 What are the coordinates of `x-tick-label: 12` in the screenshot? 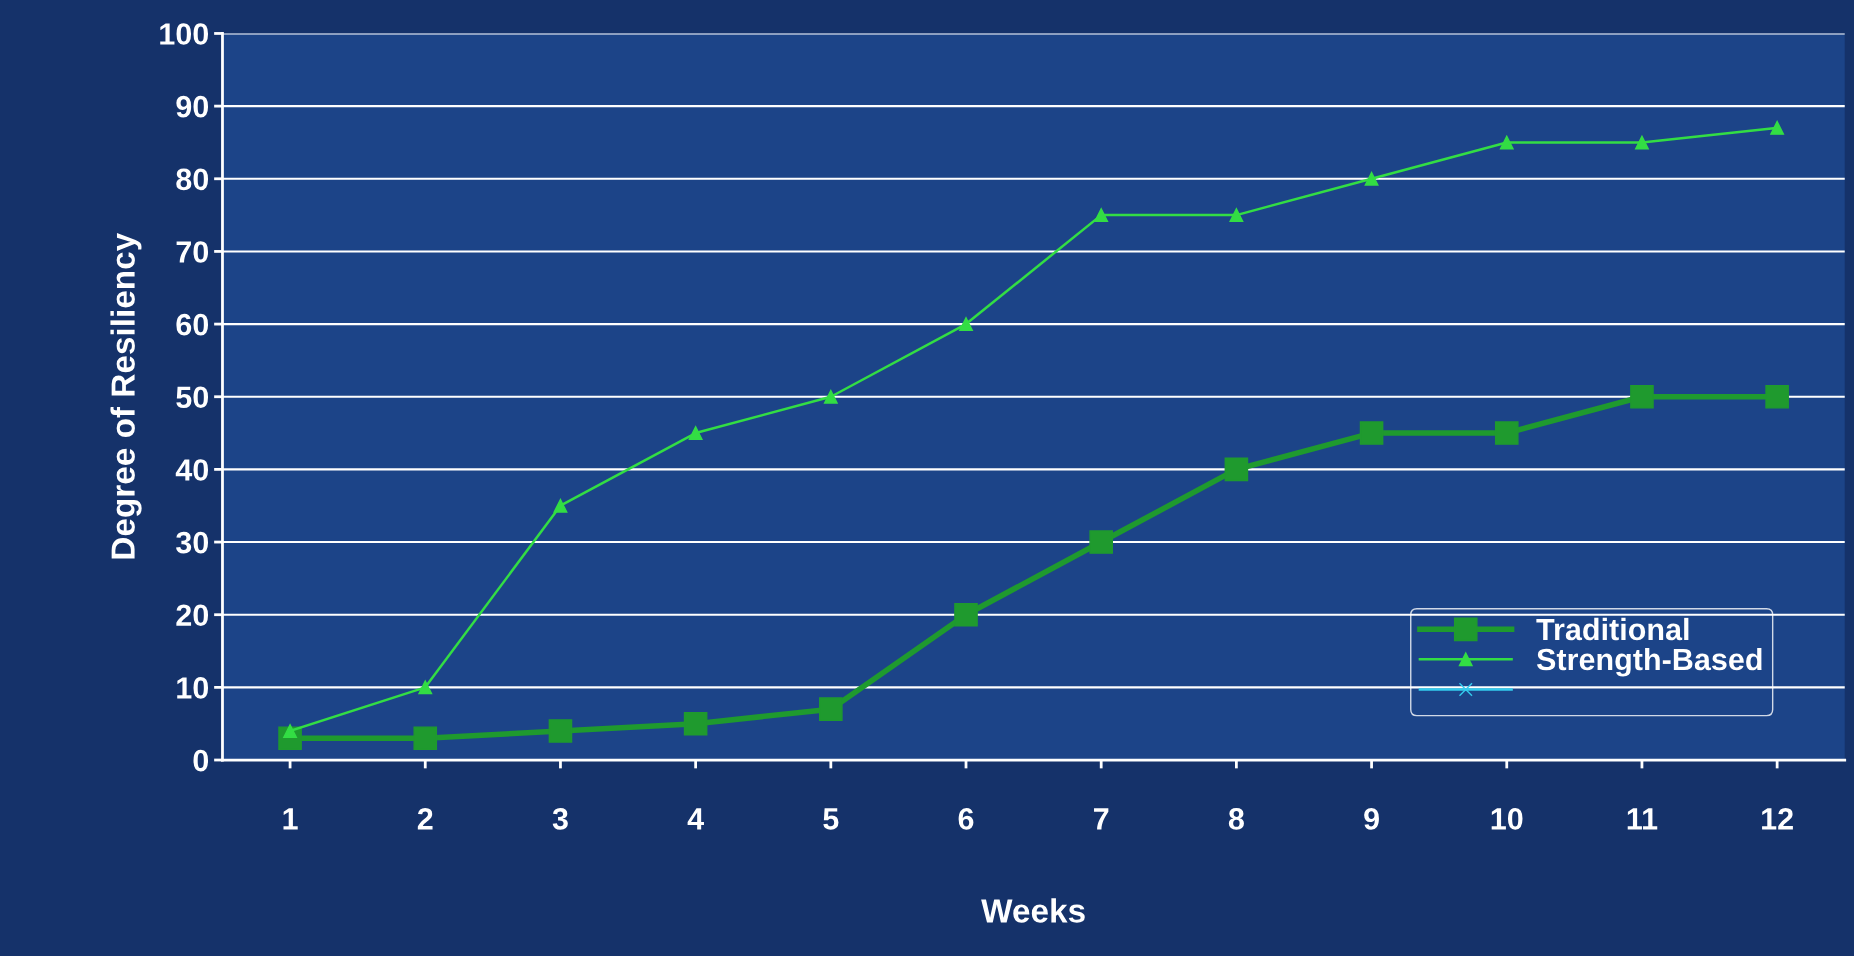 It's located at (1777, 819).